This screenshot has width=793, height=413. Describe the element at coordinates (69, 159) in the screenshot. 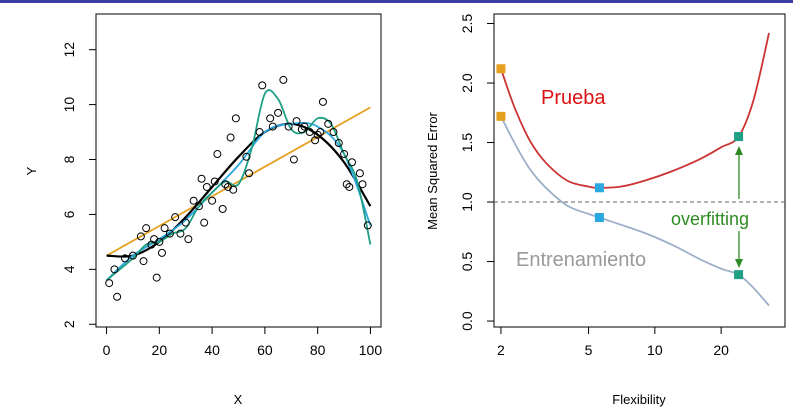

I see `left-y-tick-label: 8` at that location.